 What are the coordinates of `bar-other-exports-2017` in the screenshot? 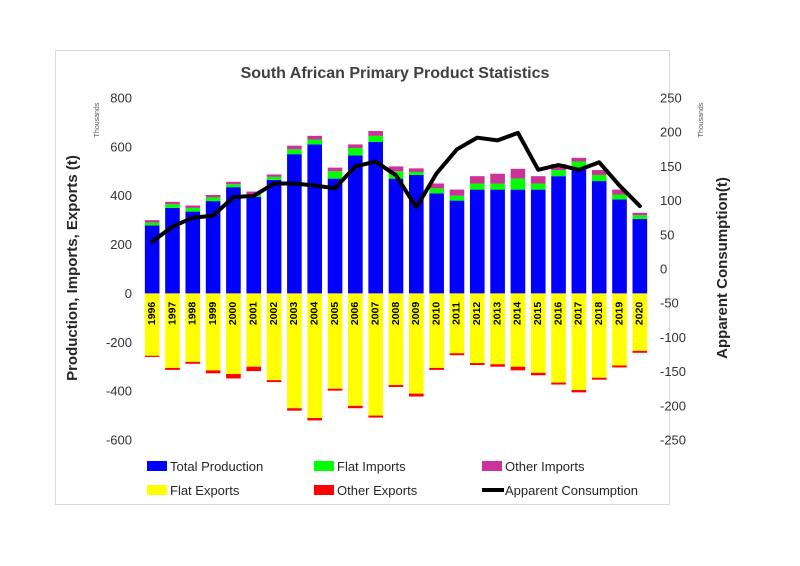 It's located at (579, 391).